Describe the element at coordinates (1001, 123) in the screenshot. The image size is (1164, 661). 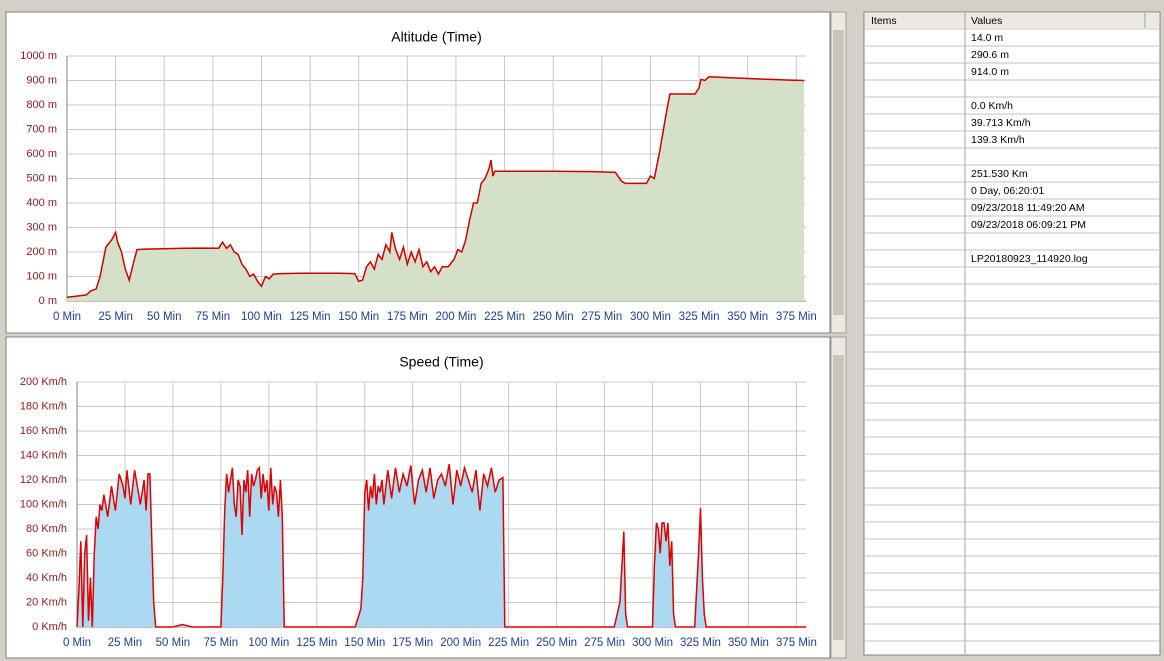
I see `cell: 39.713 Km/h` at that location.